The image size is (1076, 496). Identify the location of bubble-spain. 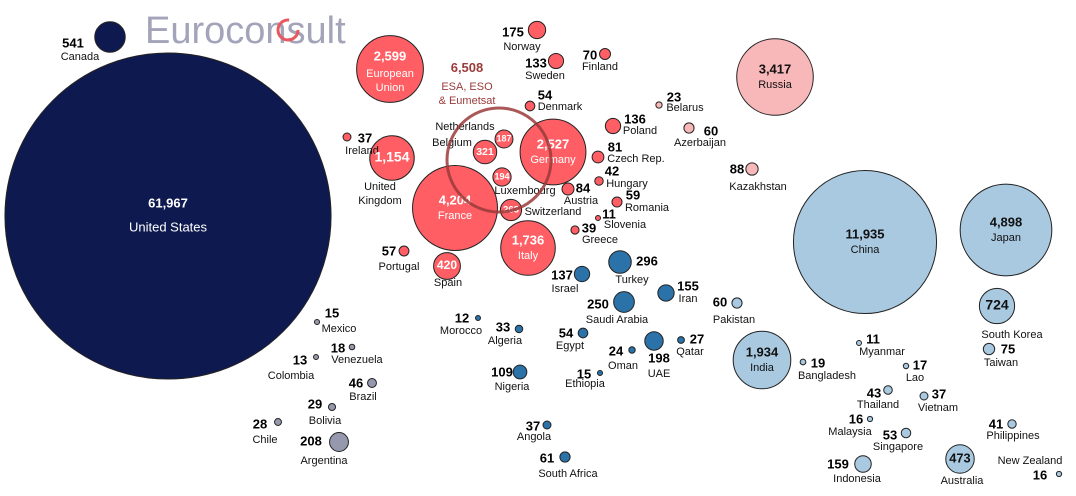
(447, 266).